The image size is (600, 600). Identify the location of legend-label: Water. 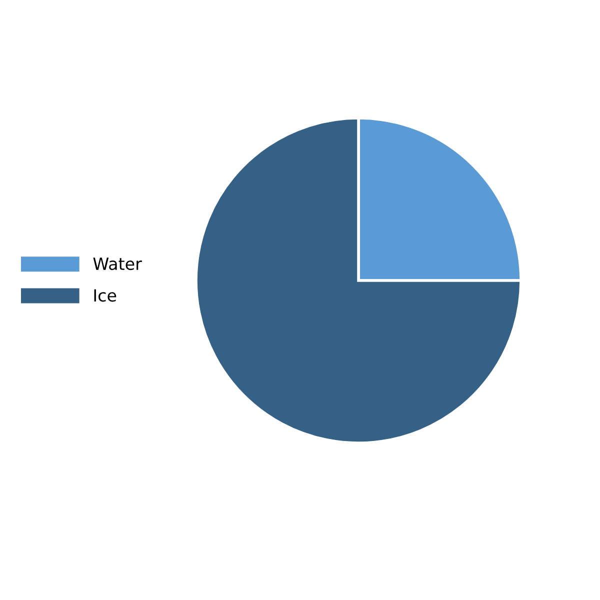
(117, 264).